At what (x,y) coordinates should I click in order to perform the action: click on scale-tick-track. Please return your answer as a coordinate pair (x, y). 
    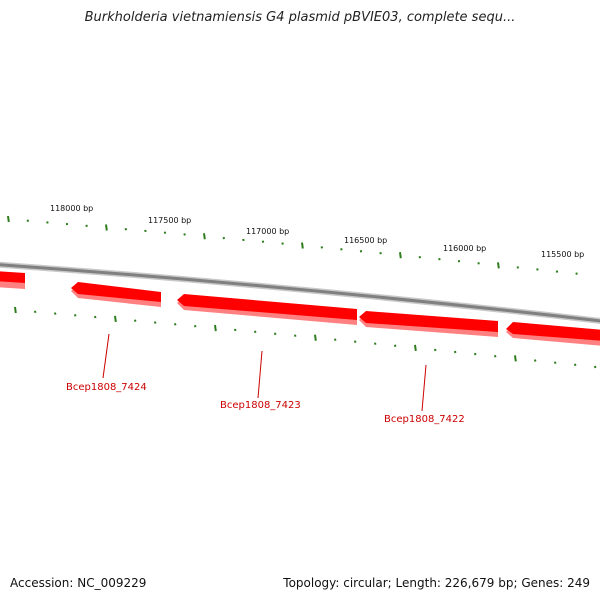
    Looking at the image, I should click on (292, 245).